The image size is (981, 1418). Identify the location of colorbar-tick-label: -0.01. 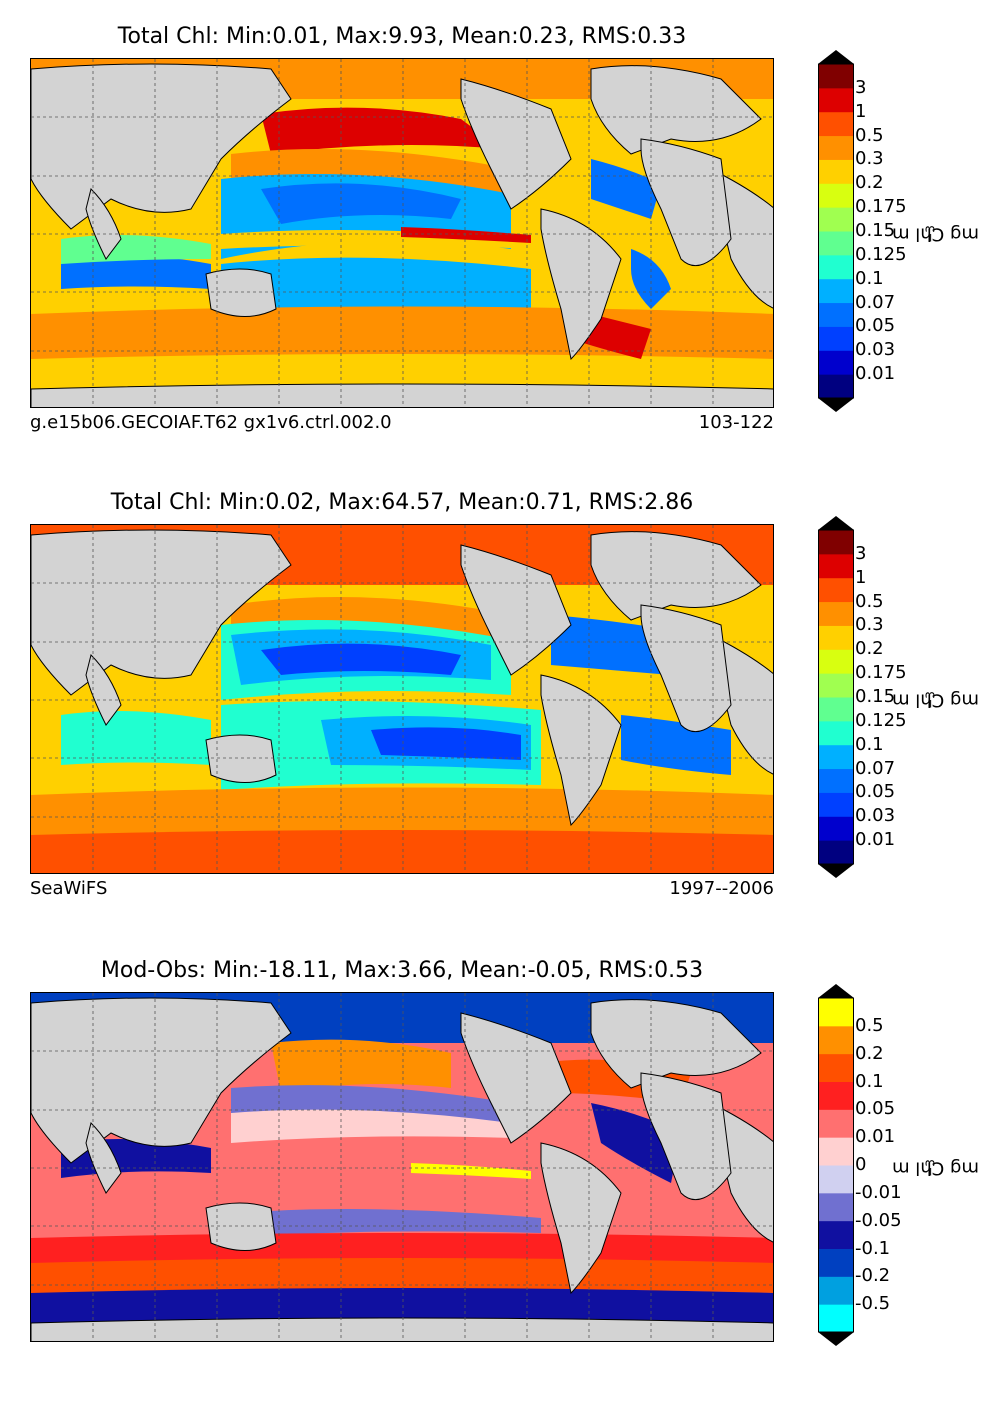
(878, 1192).